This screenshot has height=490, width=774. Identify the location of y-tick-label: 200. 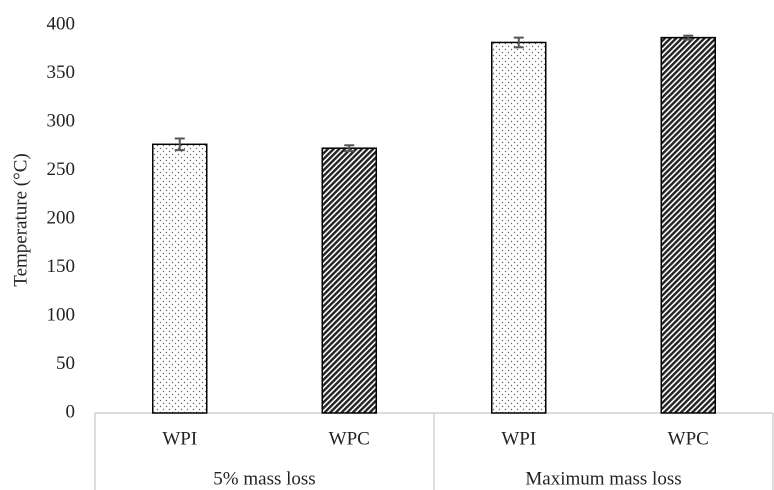
(61, 217).